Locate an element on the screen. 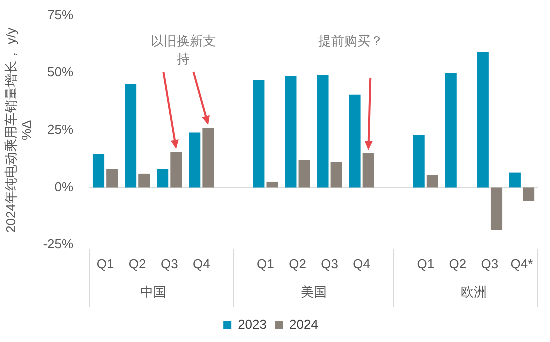 The image size is (550, 342). y-tick-label: -25% is located at coordinates (58, 244).